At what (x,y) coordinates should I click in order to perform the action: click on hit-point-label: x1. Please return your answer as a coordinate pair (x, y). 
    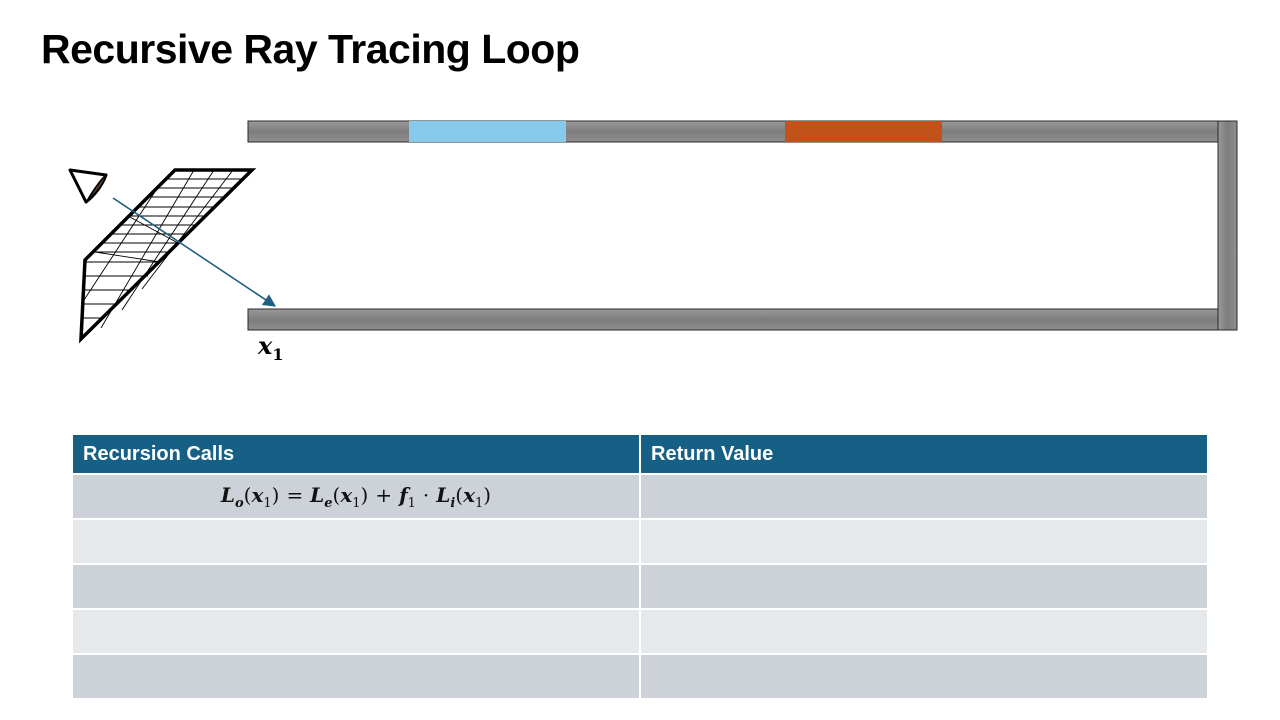
    Looking at the image, I should click on (270, 347).